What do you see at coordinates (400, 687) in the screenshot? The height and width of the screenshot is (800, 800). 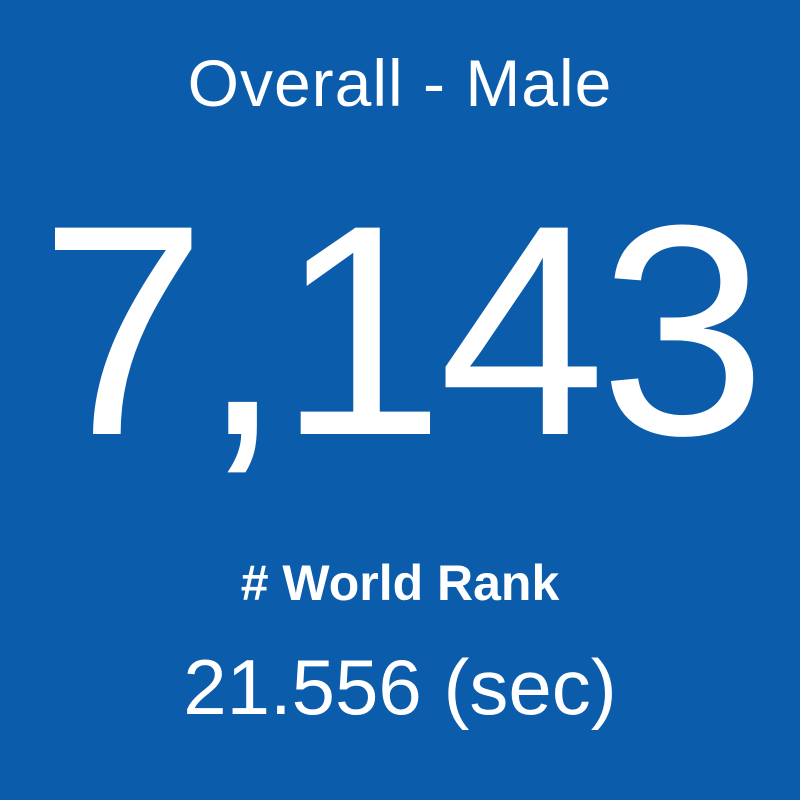 I see `tile-detail: 21.556 (sec)` at bounding box center [400, 687].